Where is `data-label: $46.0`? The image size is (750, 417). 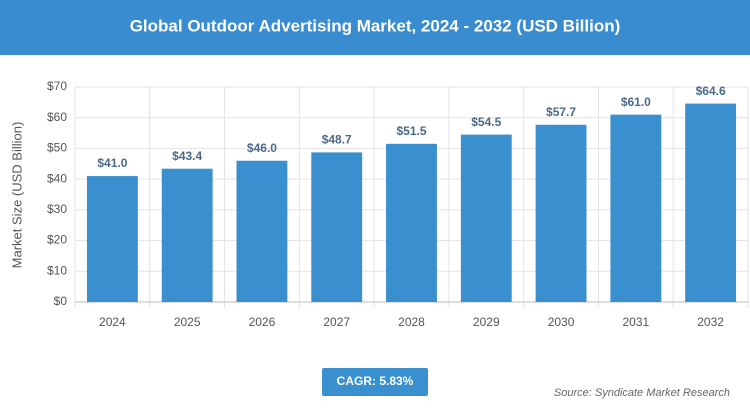
data-label: $46.0 is located at coordinates (262, 148).